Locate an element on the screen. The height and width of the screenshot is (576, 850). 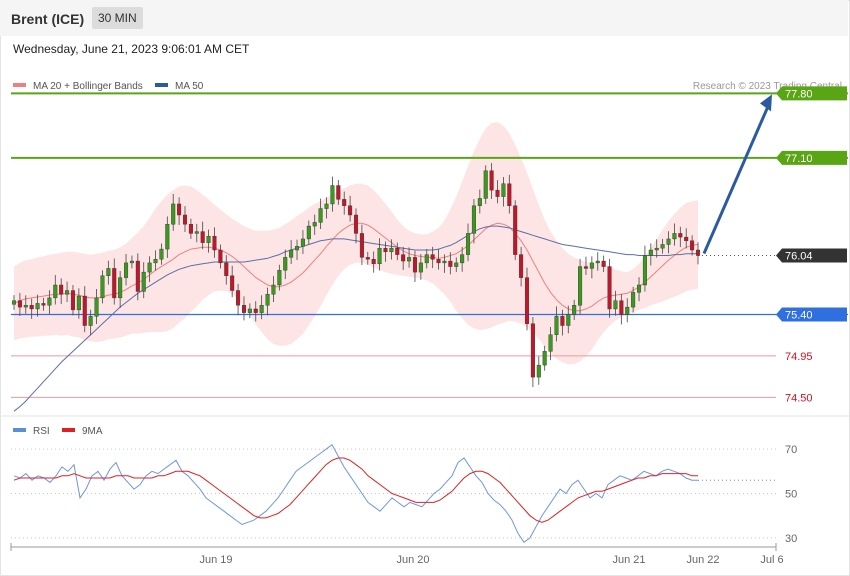
timeframe-badge: 30 MIN is located at coordinates (117, 18).